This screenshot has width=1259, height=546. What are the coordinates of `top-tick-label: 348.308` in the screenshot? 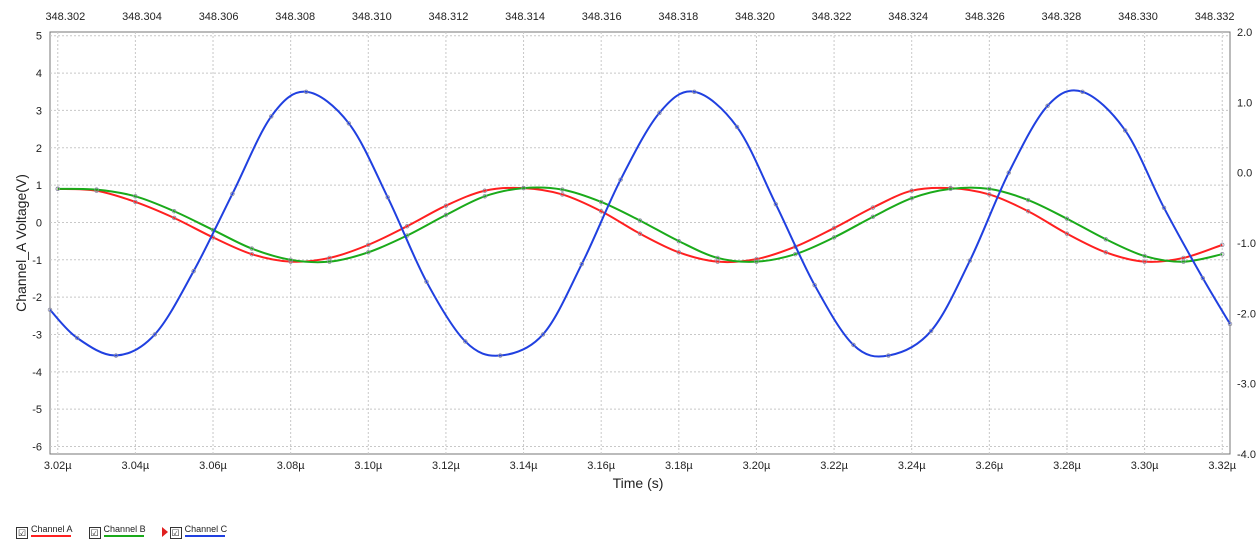 It's located at (295, 17).